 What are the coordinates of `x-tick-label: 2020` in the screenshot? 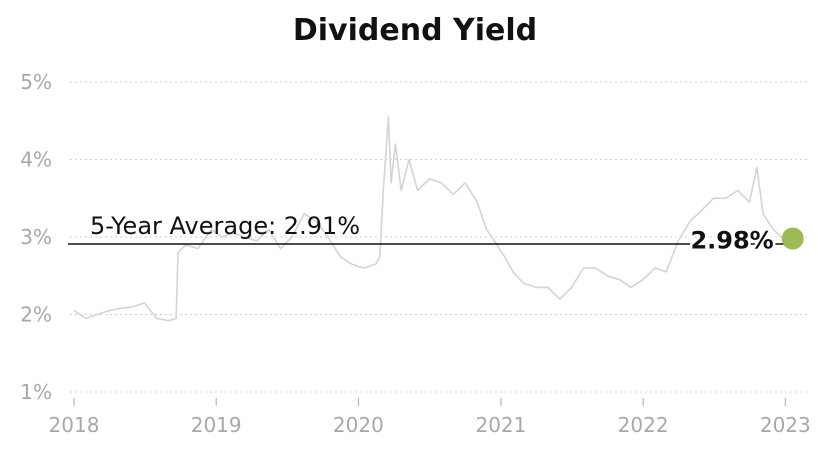 It's located at (358, 425).